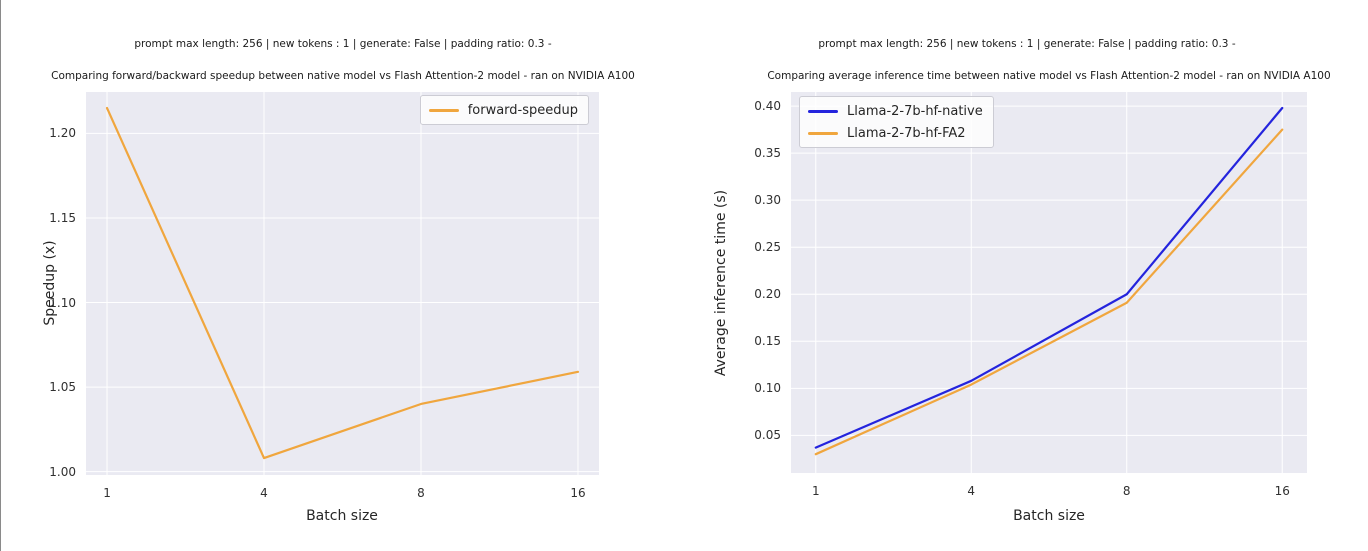 The height and width of the screenshot is (551, 1368). Describe the element at coordinates (767, 341) in the screenshot. I see `y-tick-label: 0.15` at that location.